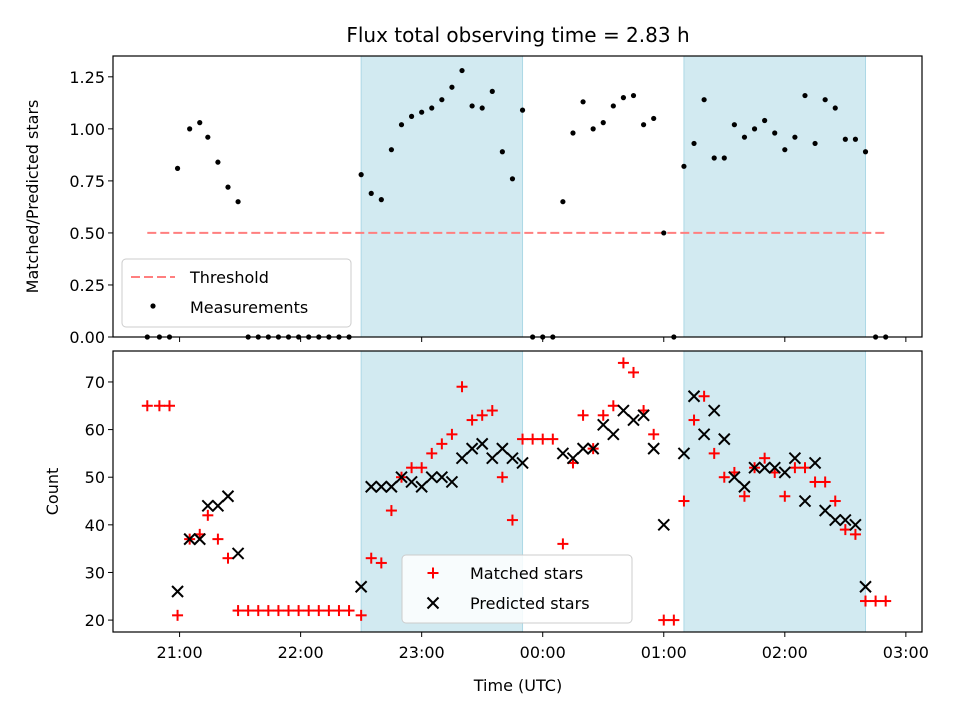 The width and height of the screenshot is (960, 720). I want to click on x-tick-label: 02:00, so click(785, 652).